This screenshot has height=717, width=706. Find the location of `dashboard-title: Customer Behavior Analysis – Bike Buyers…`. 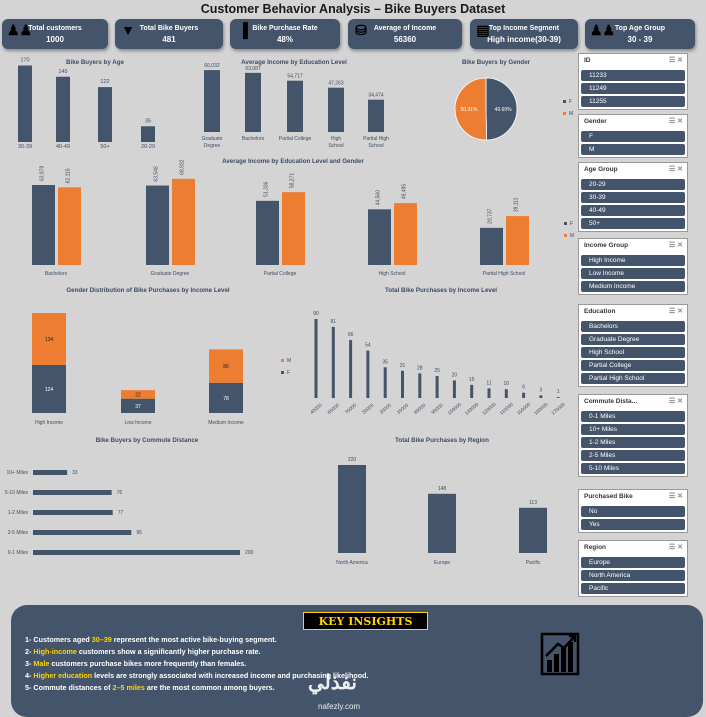

dashboard-title: Customer Behavior Analysis – Bike Buyers… is located at coordinates (353, 9).